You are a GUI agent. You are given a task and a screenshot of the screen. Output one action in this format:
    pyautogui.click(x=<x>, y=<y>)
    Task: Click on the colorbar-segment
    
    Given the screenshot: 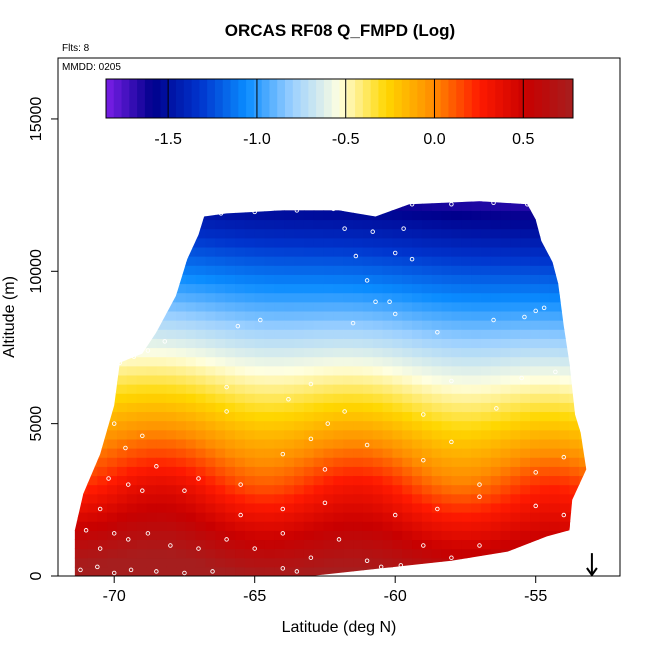 What is the action you would take?
    pyautogui.click(x=569, y=98)
    